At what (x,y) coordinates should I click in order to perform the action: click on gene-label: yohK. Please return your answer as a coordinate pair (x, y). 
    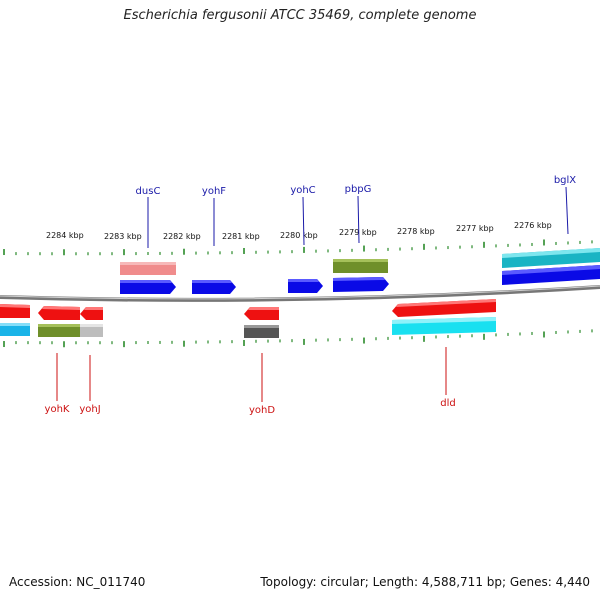
    Looking at the image, I should click on (57, 409).